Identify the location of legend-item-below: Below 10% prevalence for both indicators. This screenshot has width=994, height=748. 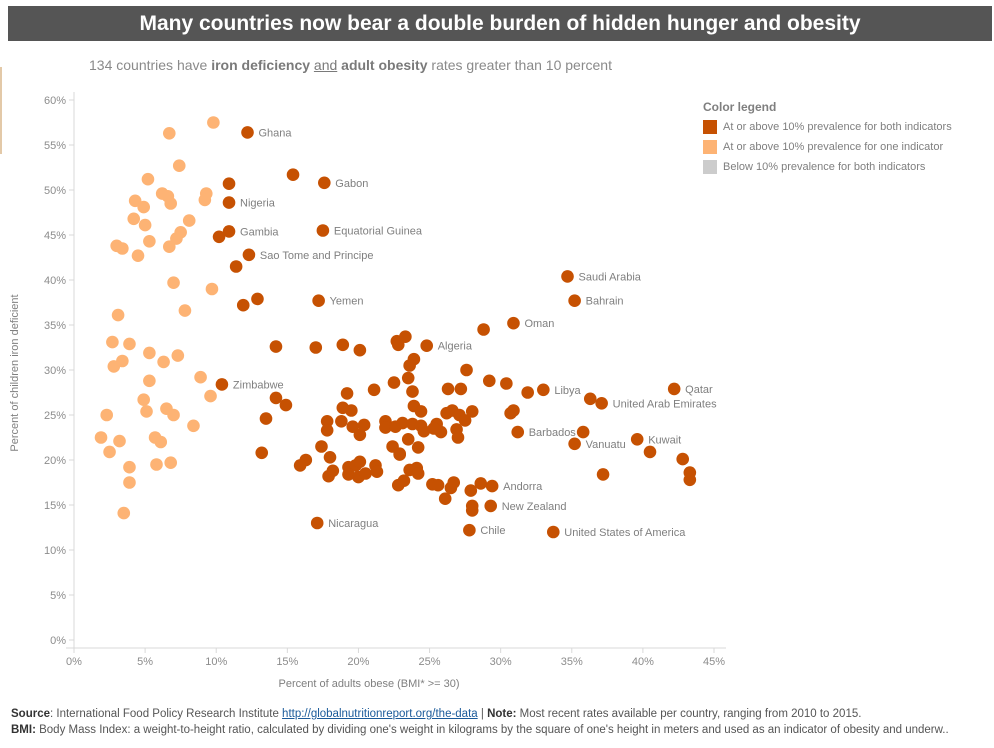
(827, 167).